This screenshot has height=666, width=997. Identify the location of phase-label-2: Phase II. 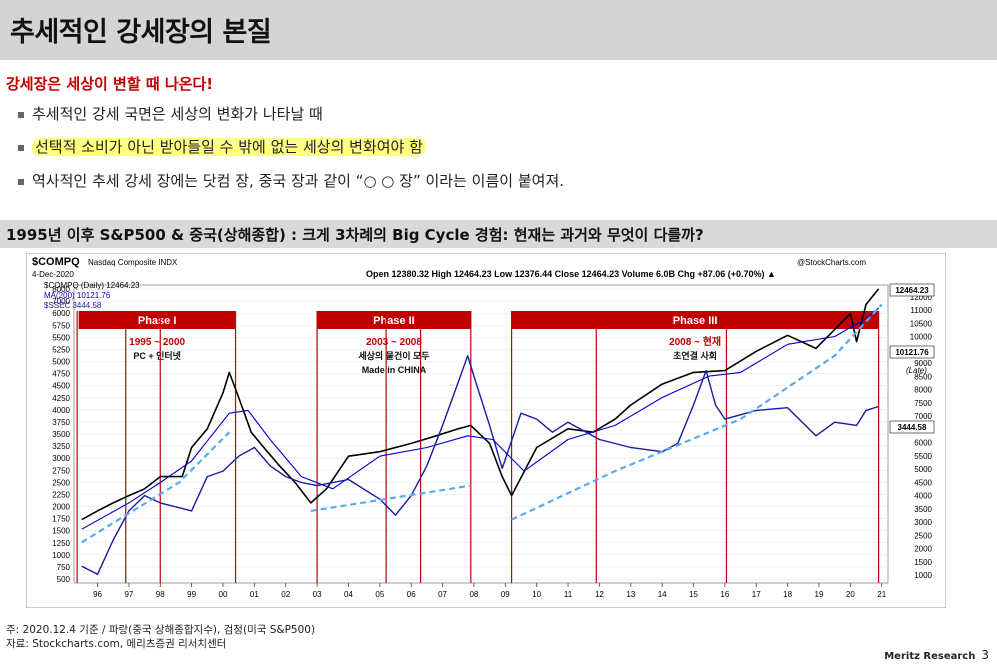
(394, 321).